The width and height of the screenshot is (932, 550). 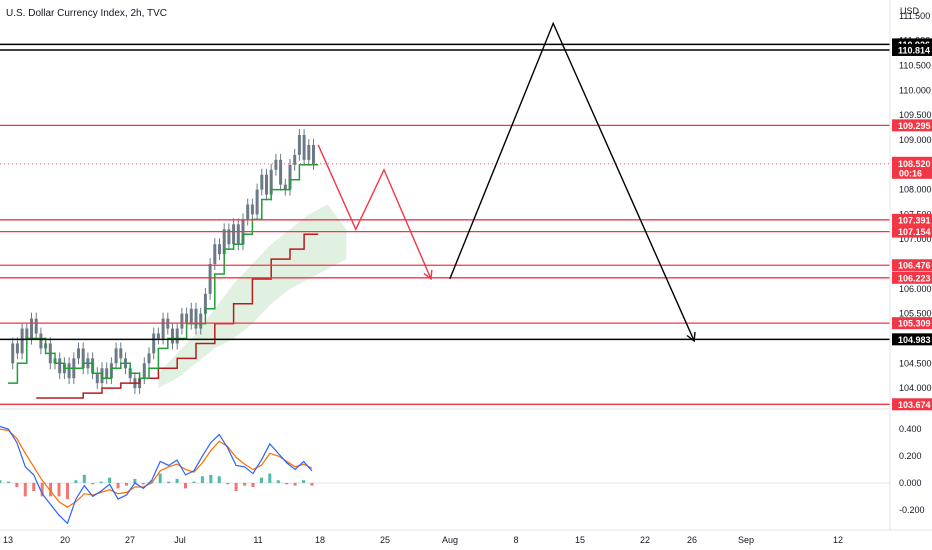 I want to click on time-tick-label: 26, so click(x=692, y=540).